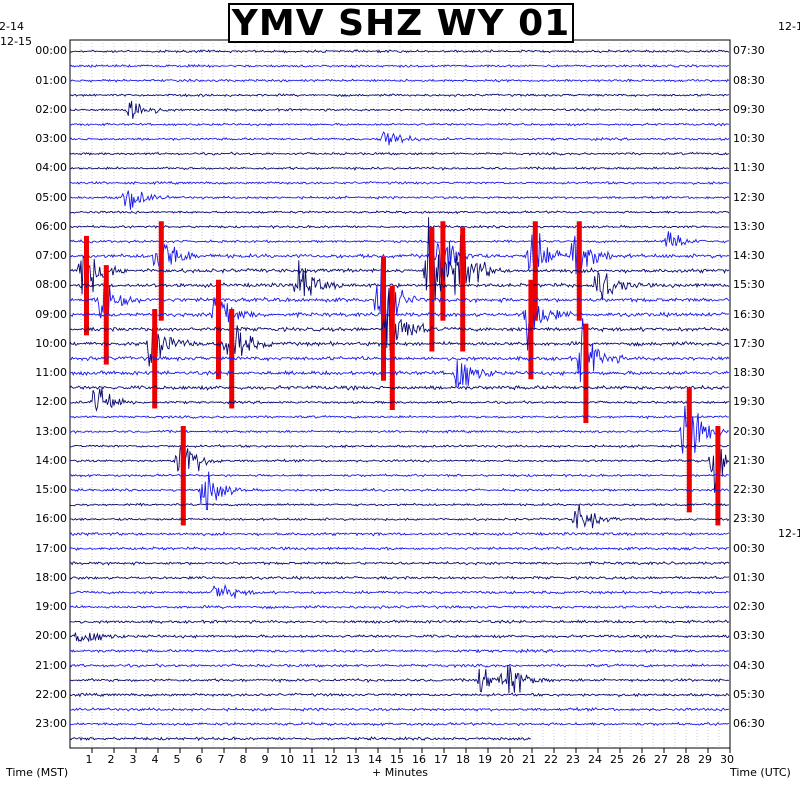  What do you see at coordinates (749, 548) in the screenshot?
I see `right-time-label: 00:30` at bounding box center [749, 548].